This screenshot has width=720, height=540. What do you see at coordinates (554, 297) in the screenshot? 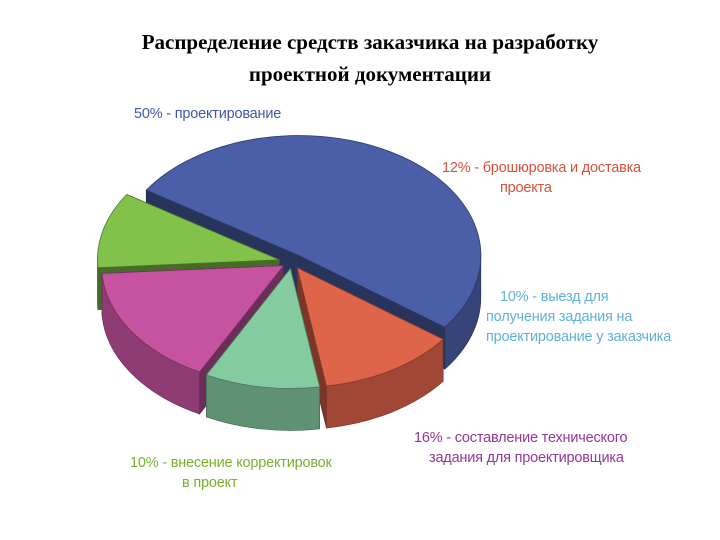
I see `slice-label-line: 10% - выезд для` at bounding box center [554, 297].